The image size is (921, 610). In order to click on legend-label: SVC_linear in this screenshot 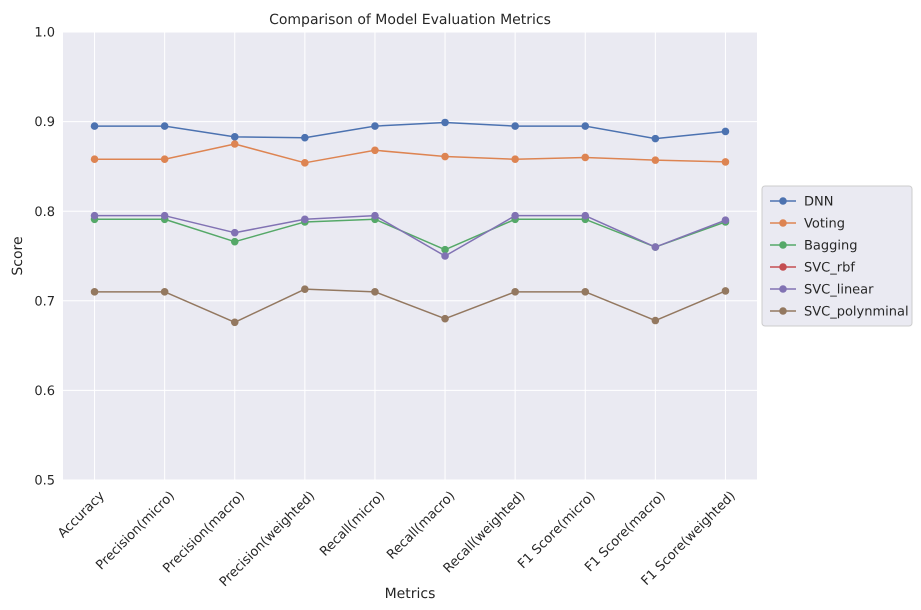, I will do `click(839, 290)`.